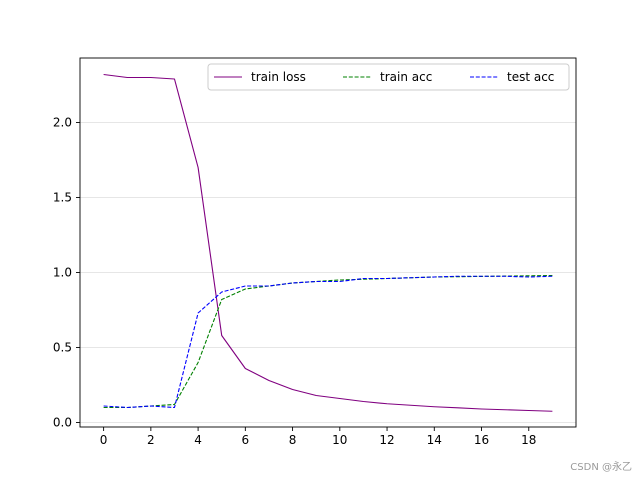 This screenshot has height=480, width=640. What do you see at coordinates (62, 348) in the screenshot?
I see `y-tick-label: 0.5` at bounding box center [62, 348].